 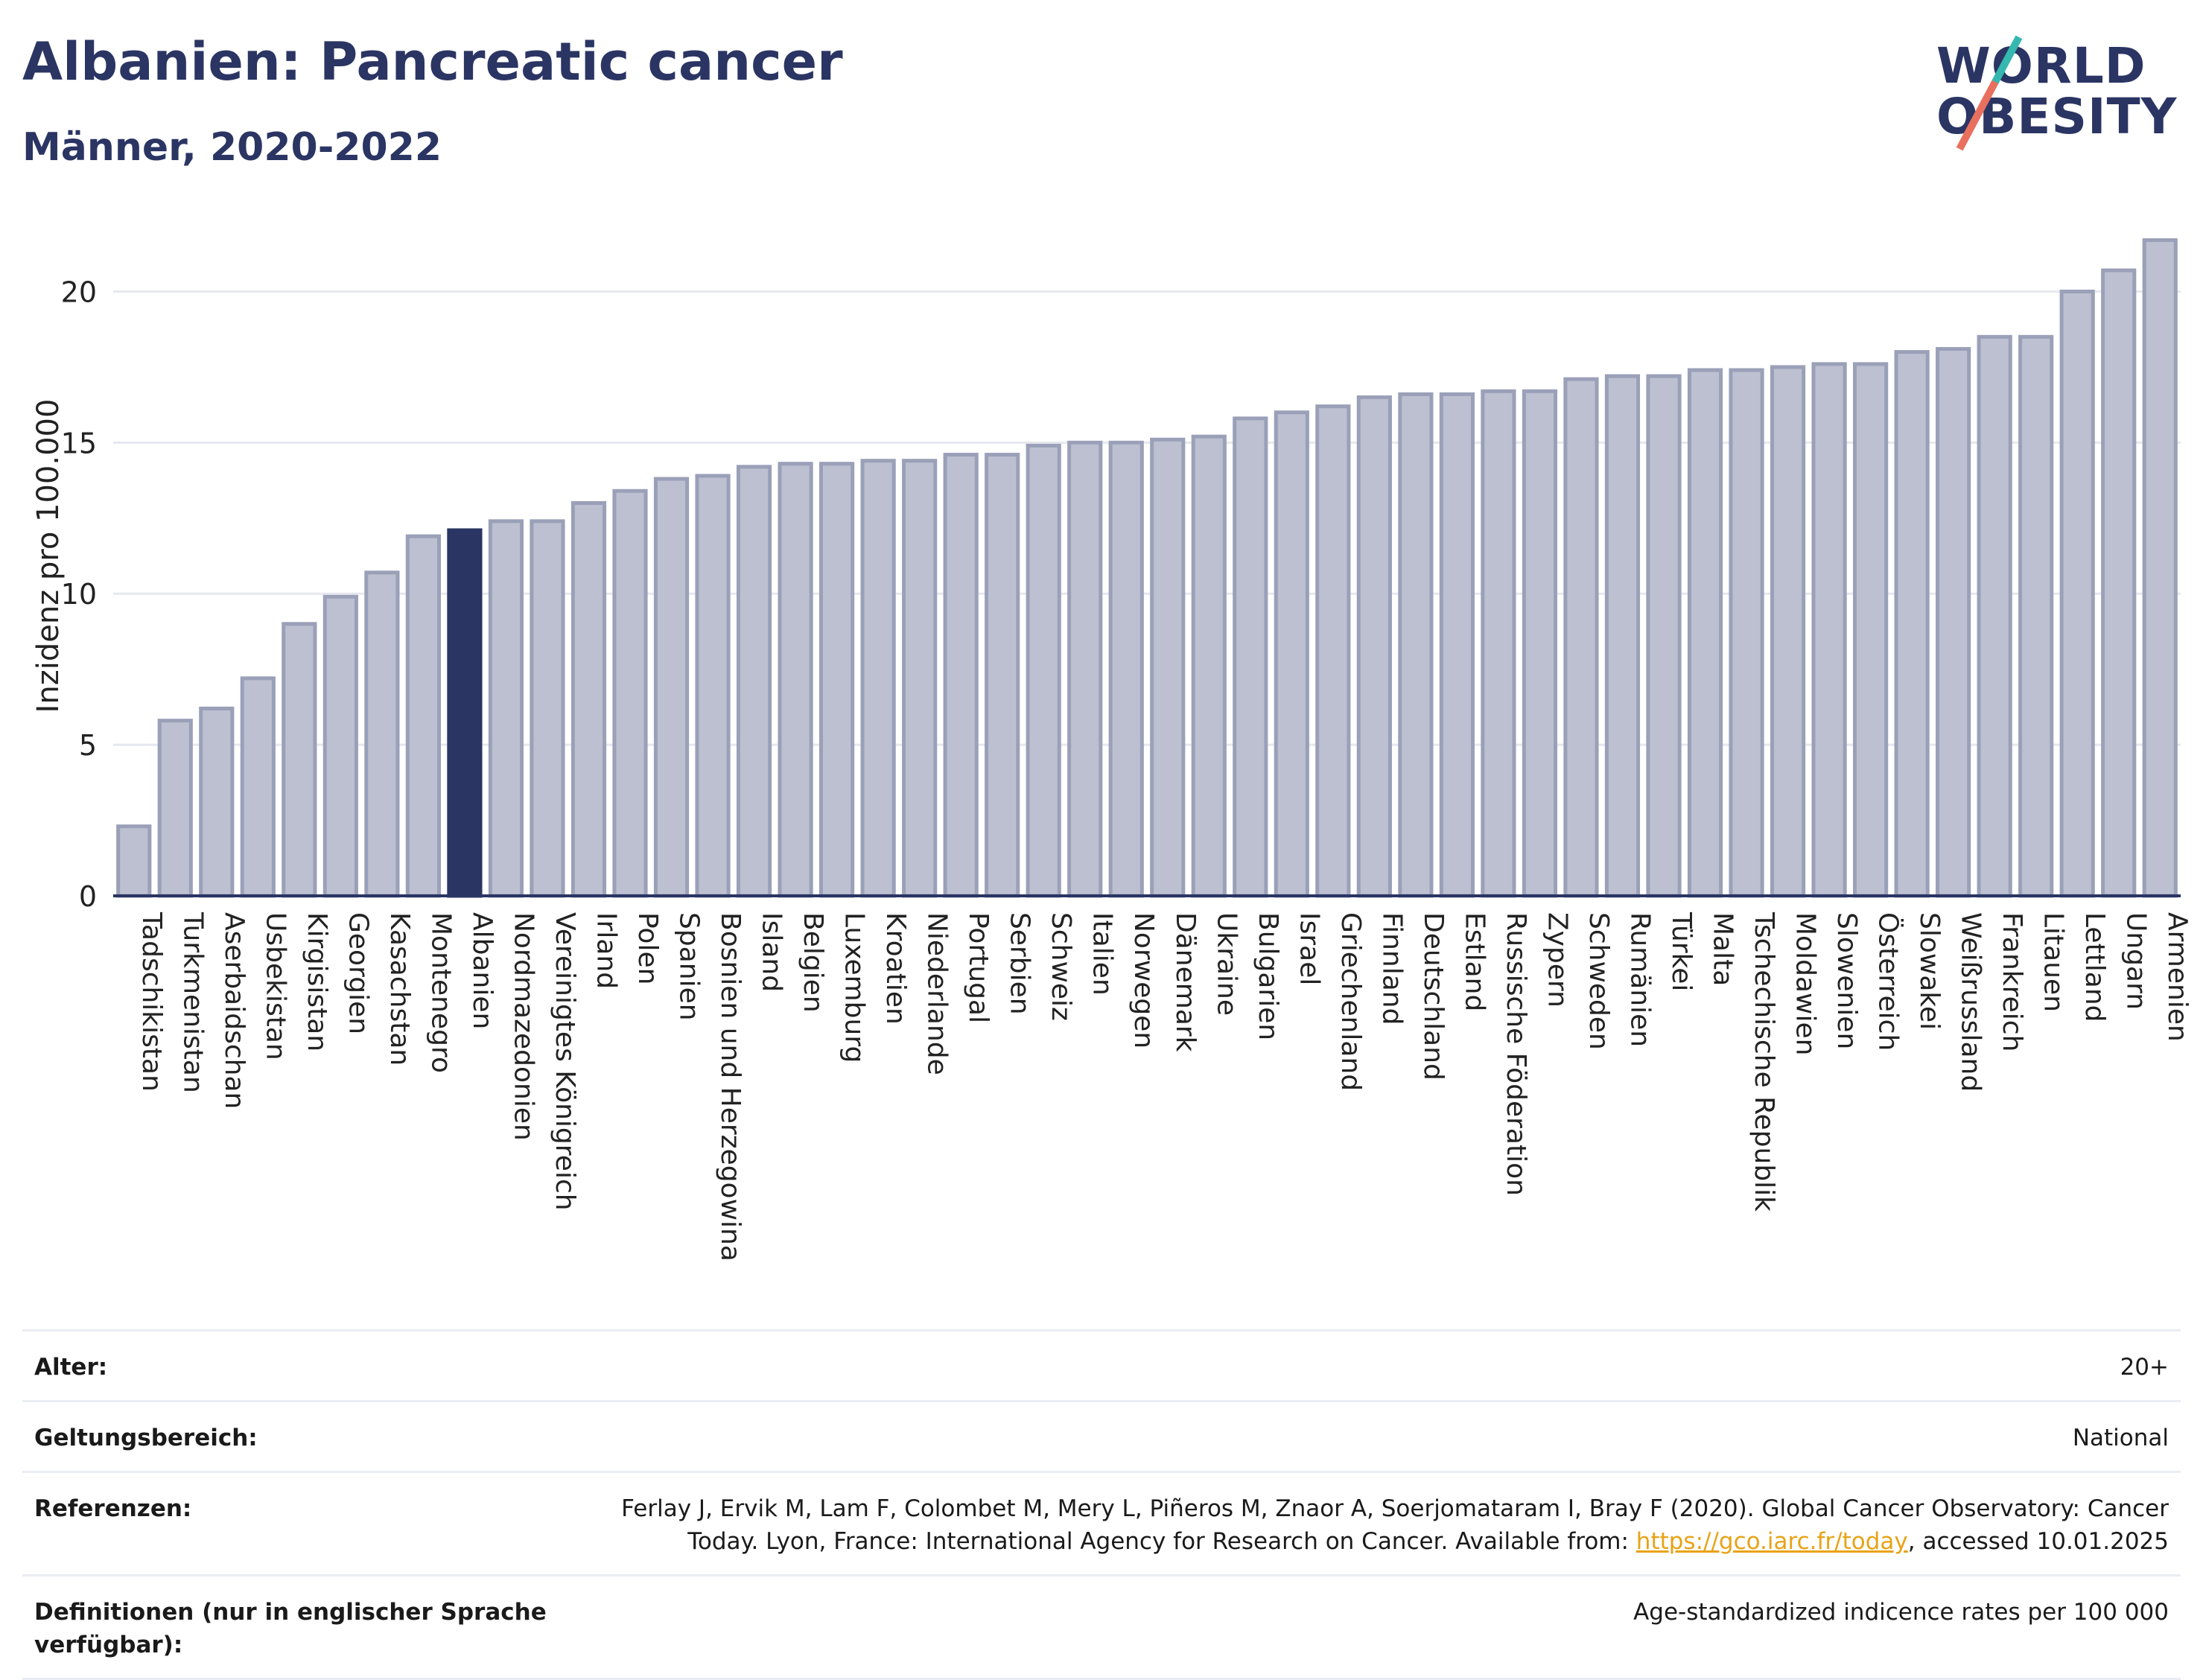 I want to click on y-axis-title: Inzidenz pro 100.000, so click(x=48, y=556).